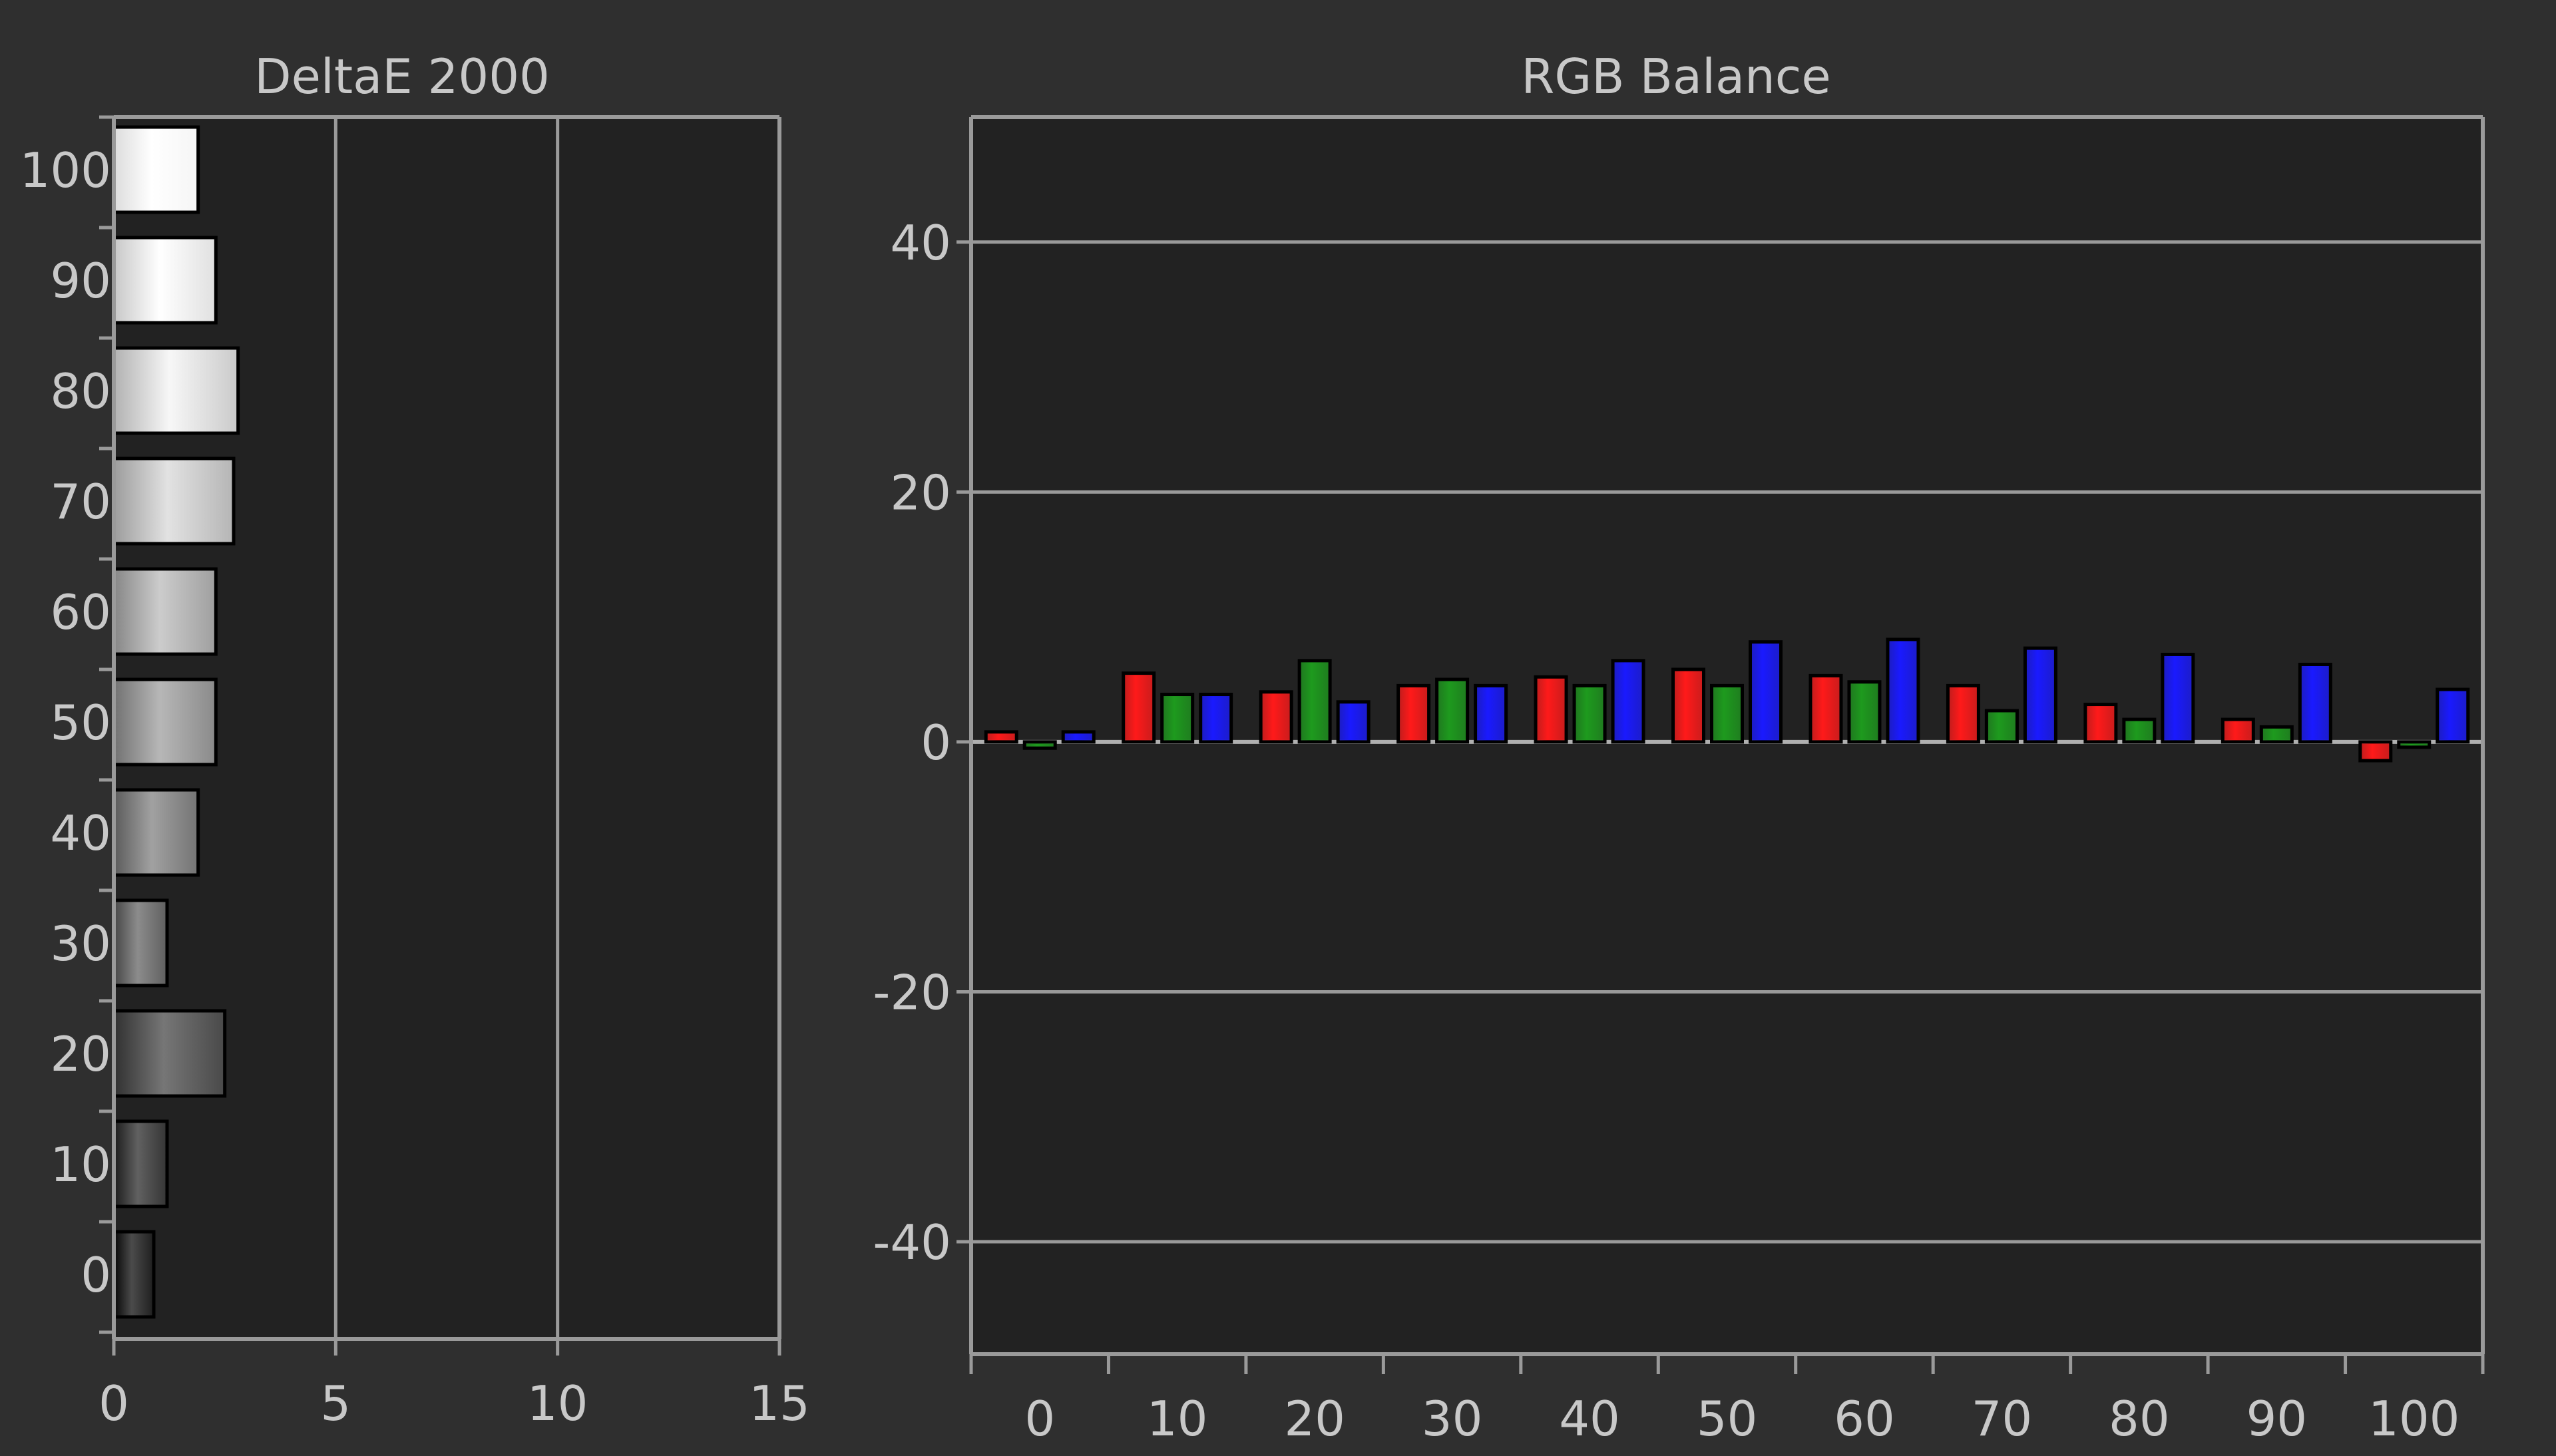  What do you see at coordinates (80, 1054) in the screenshot?
I see `deltae-y-tick-label: 20` at bounding box center [80, 1054].